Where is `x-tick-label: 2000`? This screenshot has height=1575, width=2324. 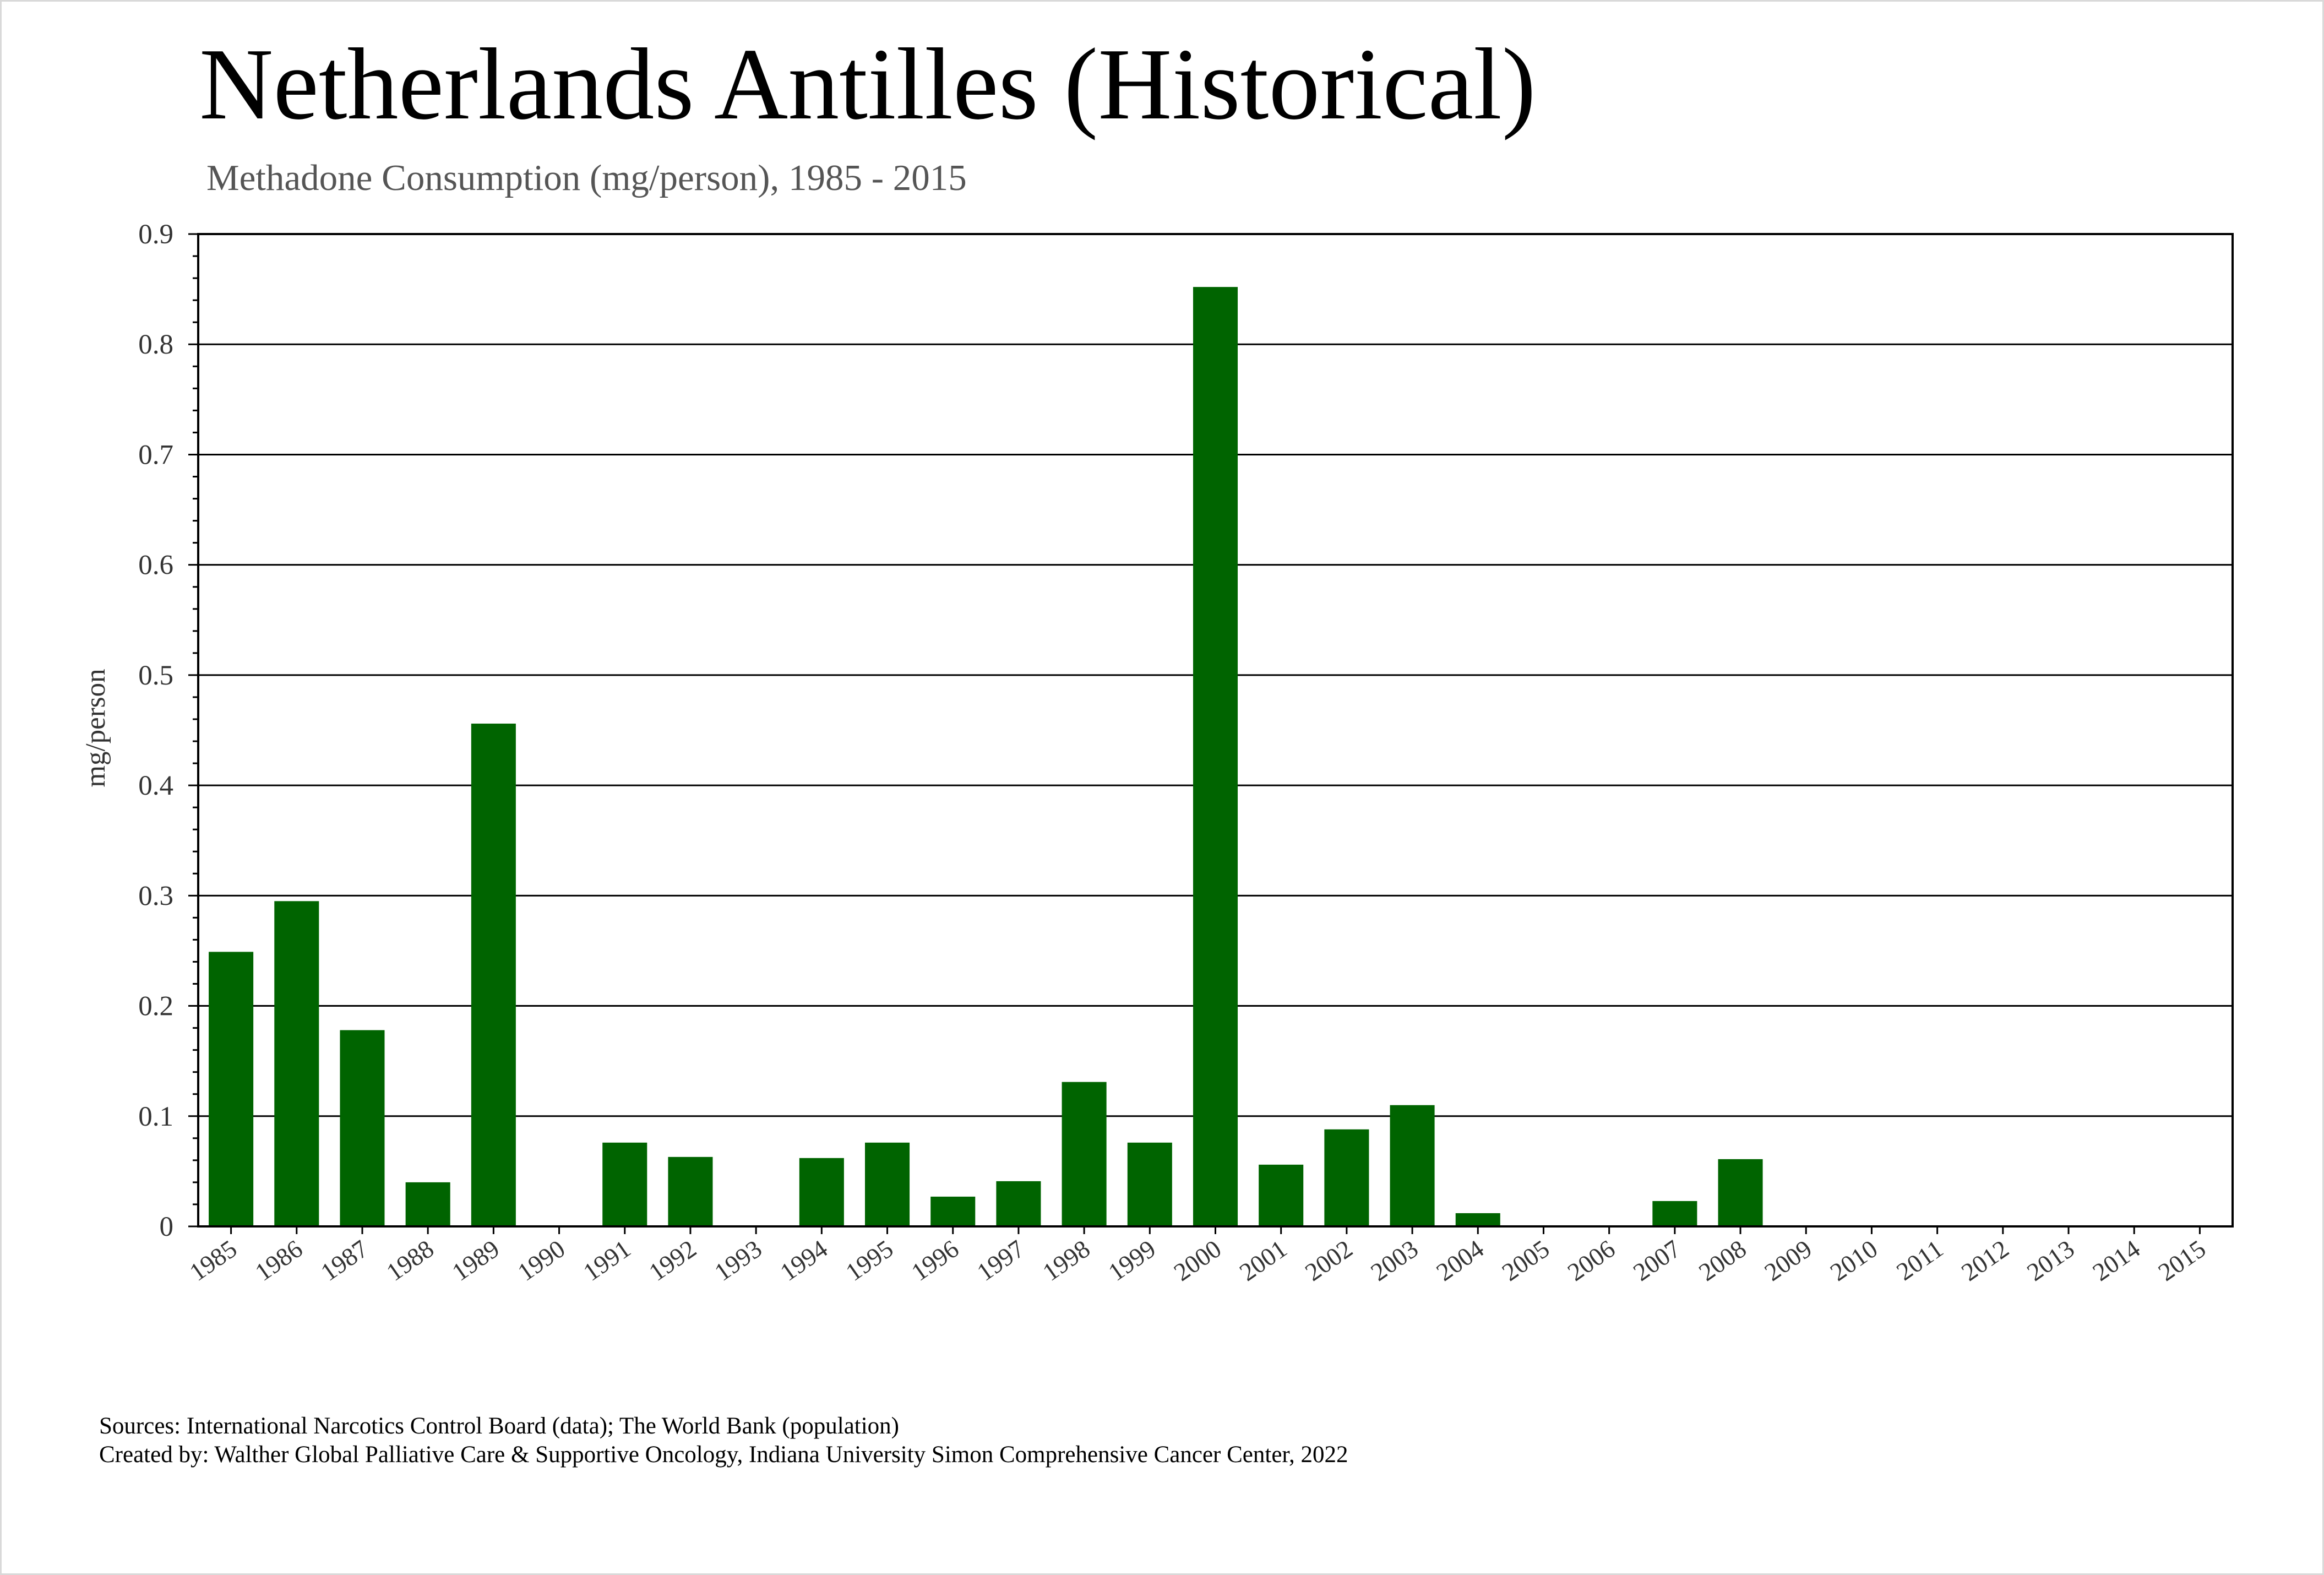 x-tick-label: 2000 is located at coordinates (1198, 1260).